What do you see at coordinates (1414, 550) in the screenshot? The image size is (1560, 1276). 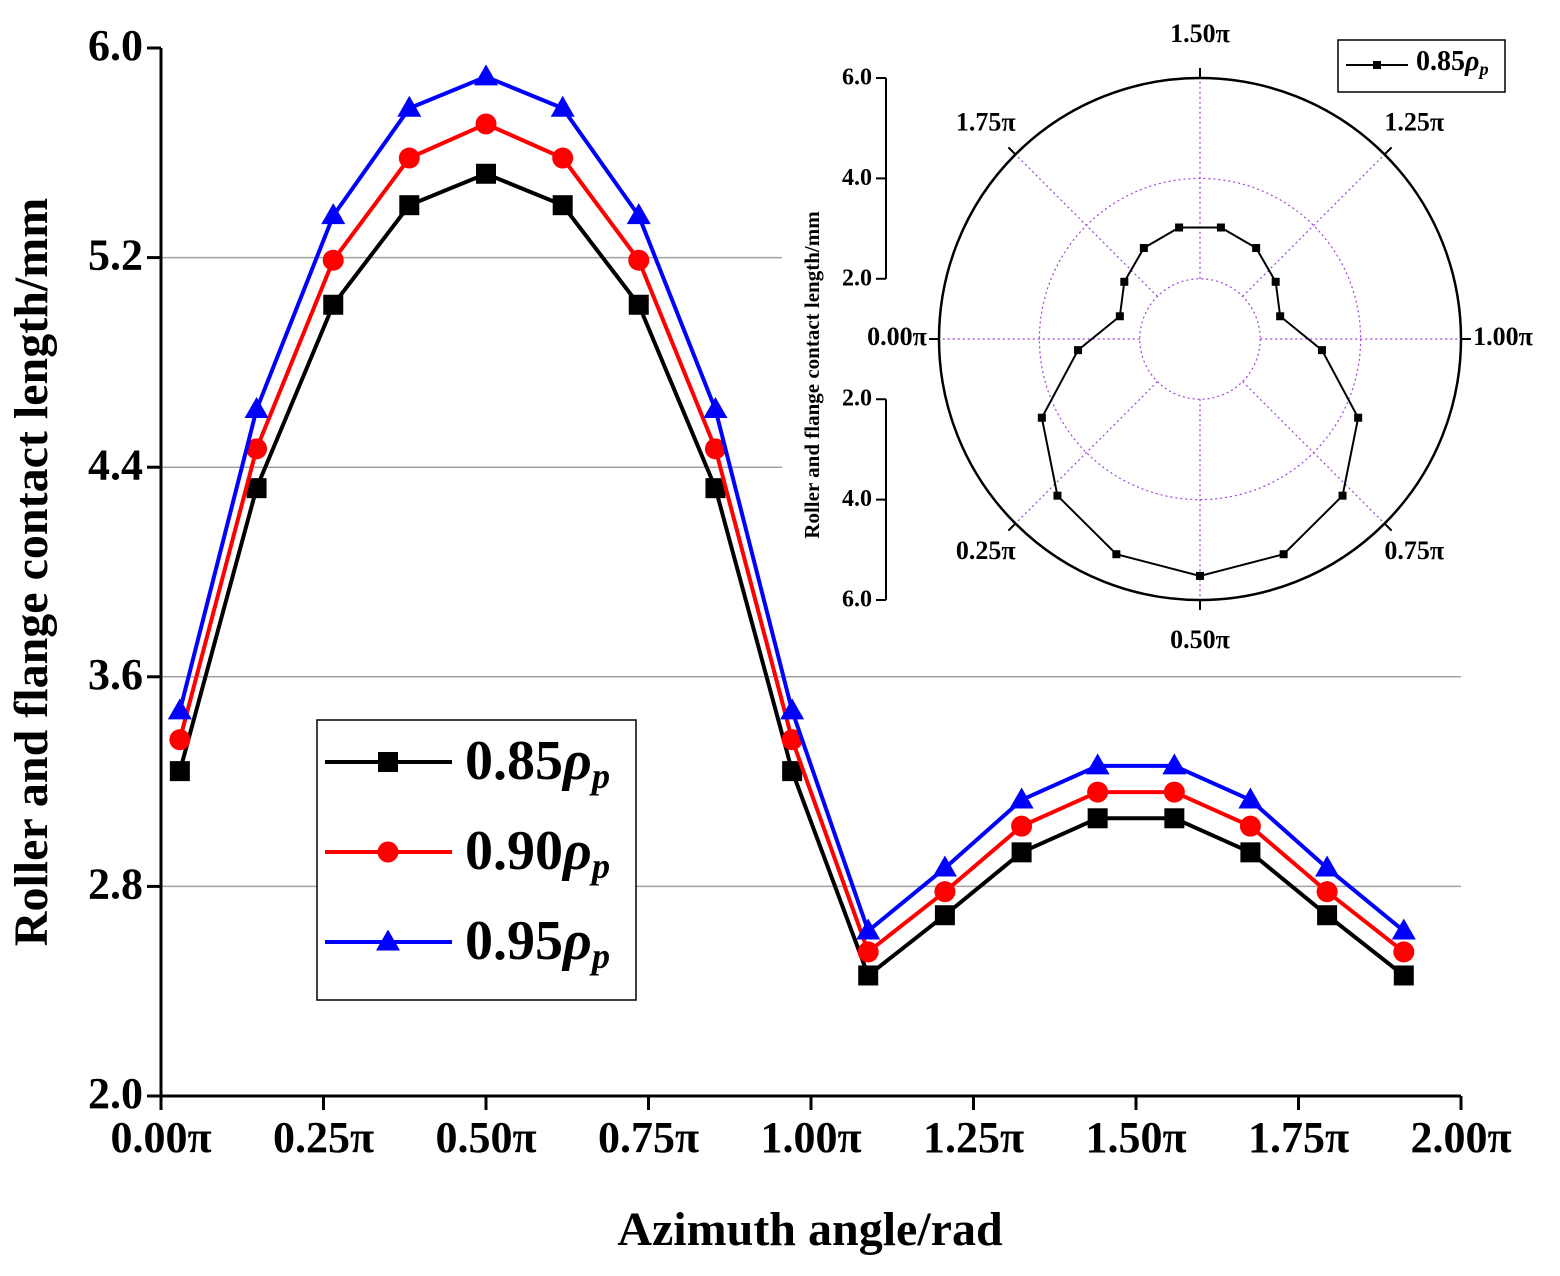 I see `theta-tick-label: 0.75π` at bounding box center [1414, 550].